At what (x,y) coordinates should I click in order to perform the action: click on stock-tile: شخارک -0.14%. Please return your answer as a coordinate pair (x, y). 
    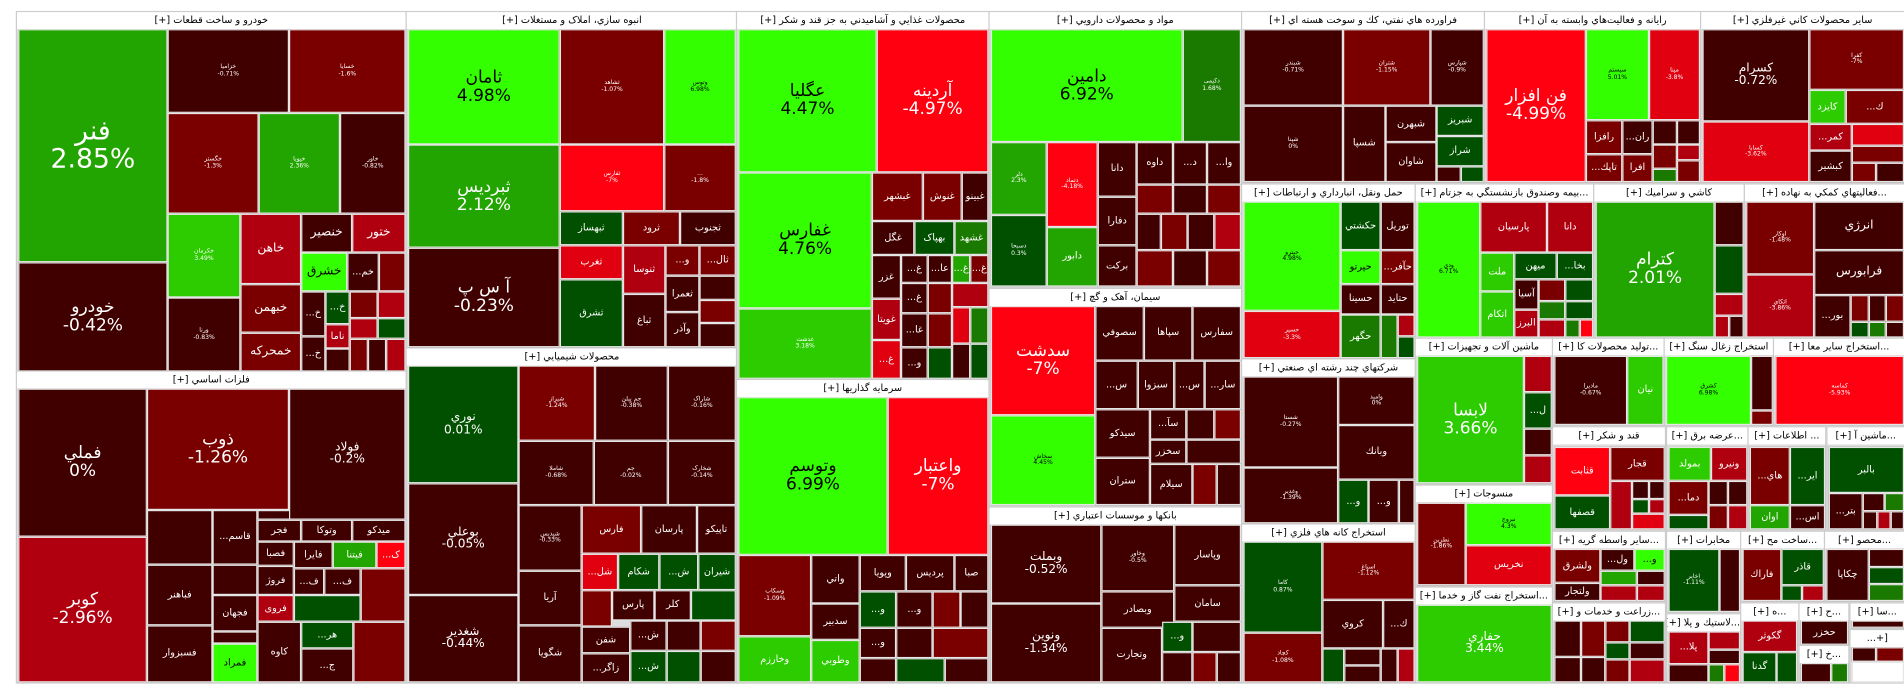
    Looking at the image, I should click on (701, 473).